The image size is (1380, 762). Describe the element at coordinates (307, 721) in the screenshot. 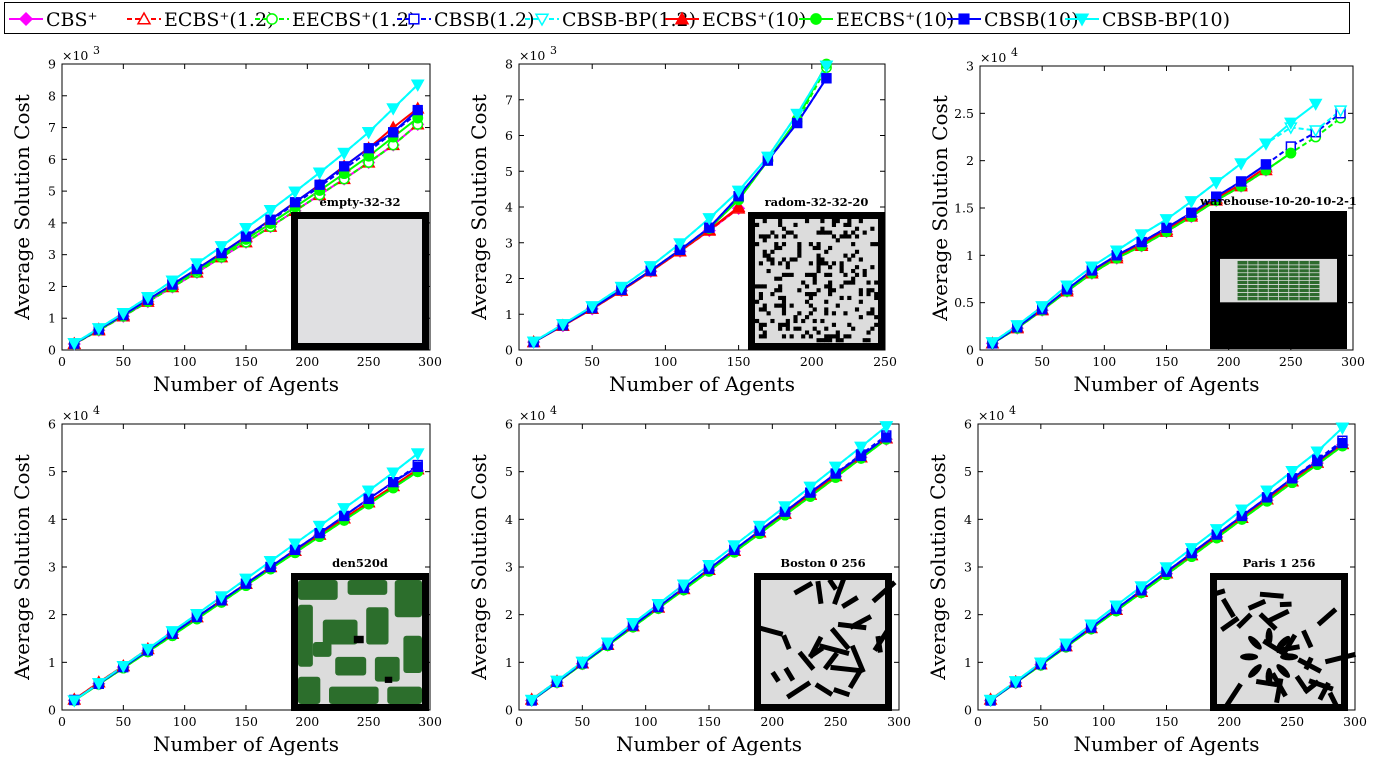

I see `x-tick-label: 200` at that location.